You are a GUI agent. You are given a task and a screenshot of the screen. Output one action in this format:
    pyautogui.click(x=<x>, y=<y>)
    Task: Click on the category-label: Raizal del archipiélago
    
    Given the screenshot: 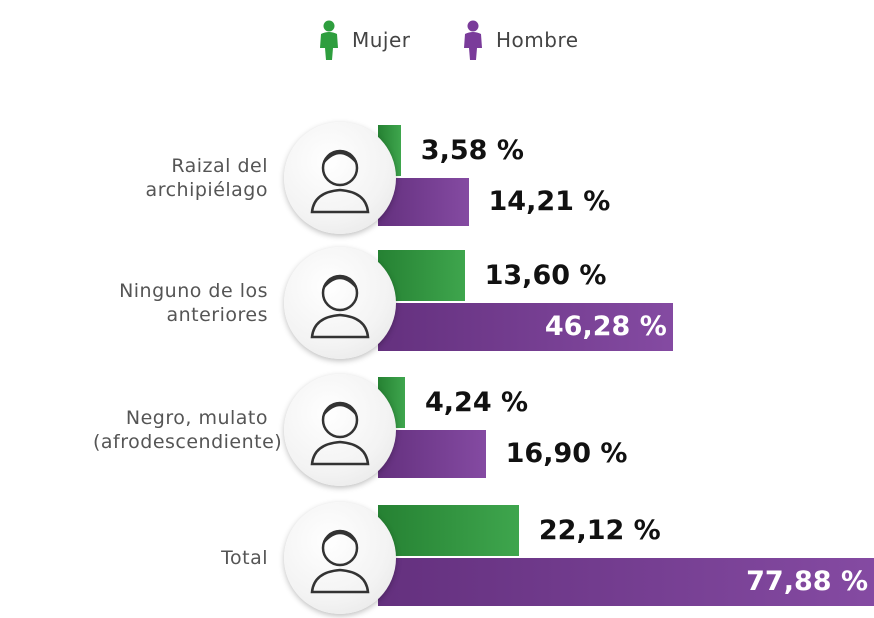 What is the action you would take?
    pyautogui.click(x=206, y=178)
    